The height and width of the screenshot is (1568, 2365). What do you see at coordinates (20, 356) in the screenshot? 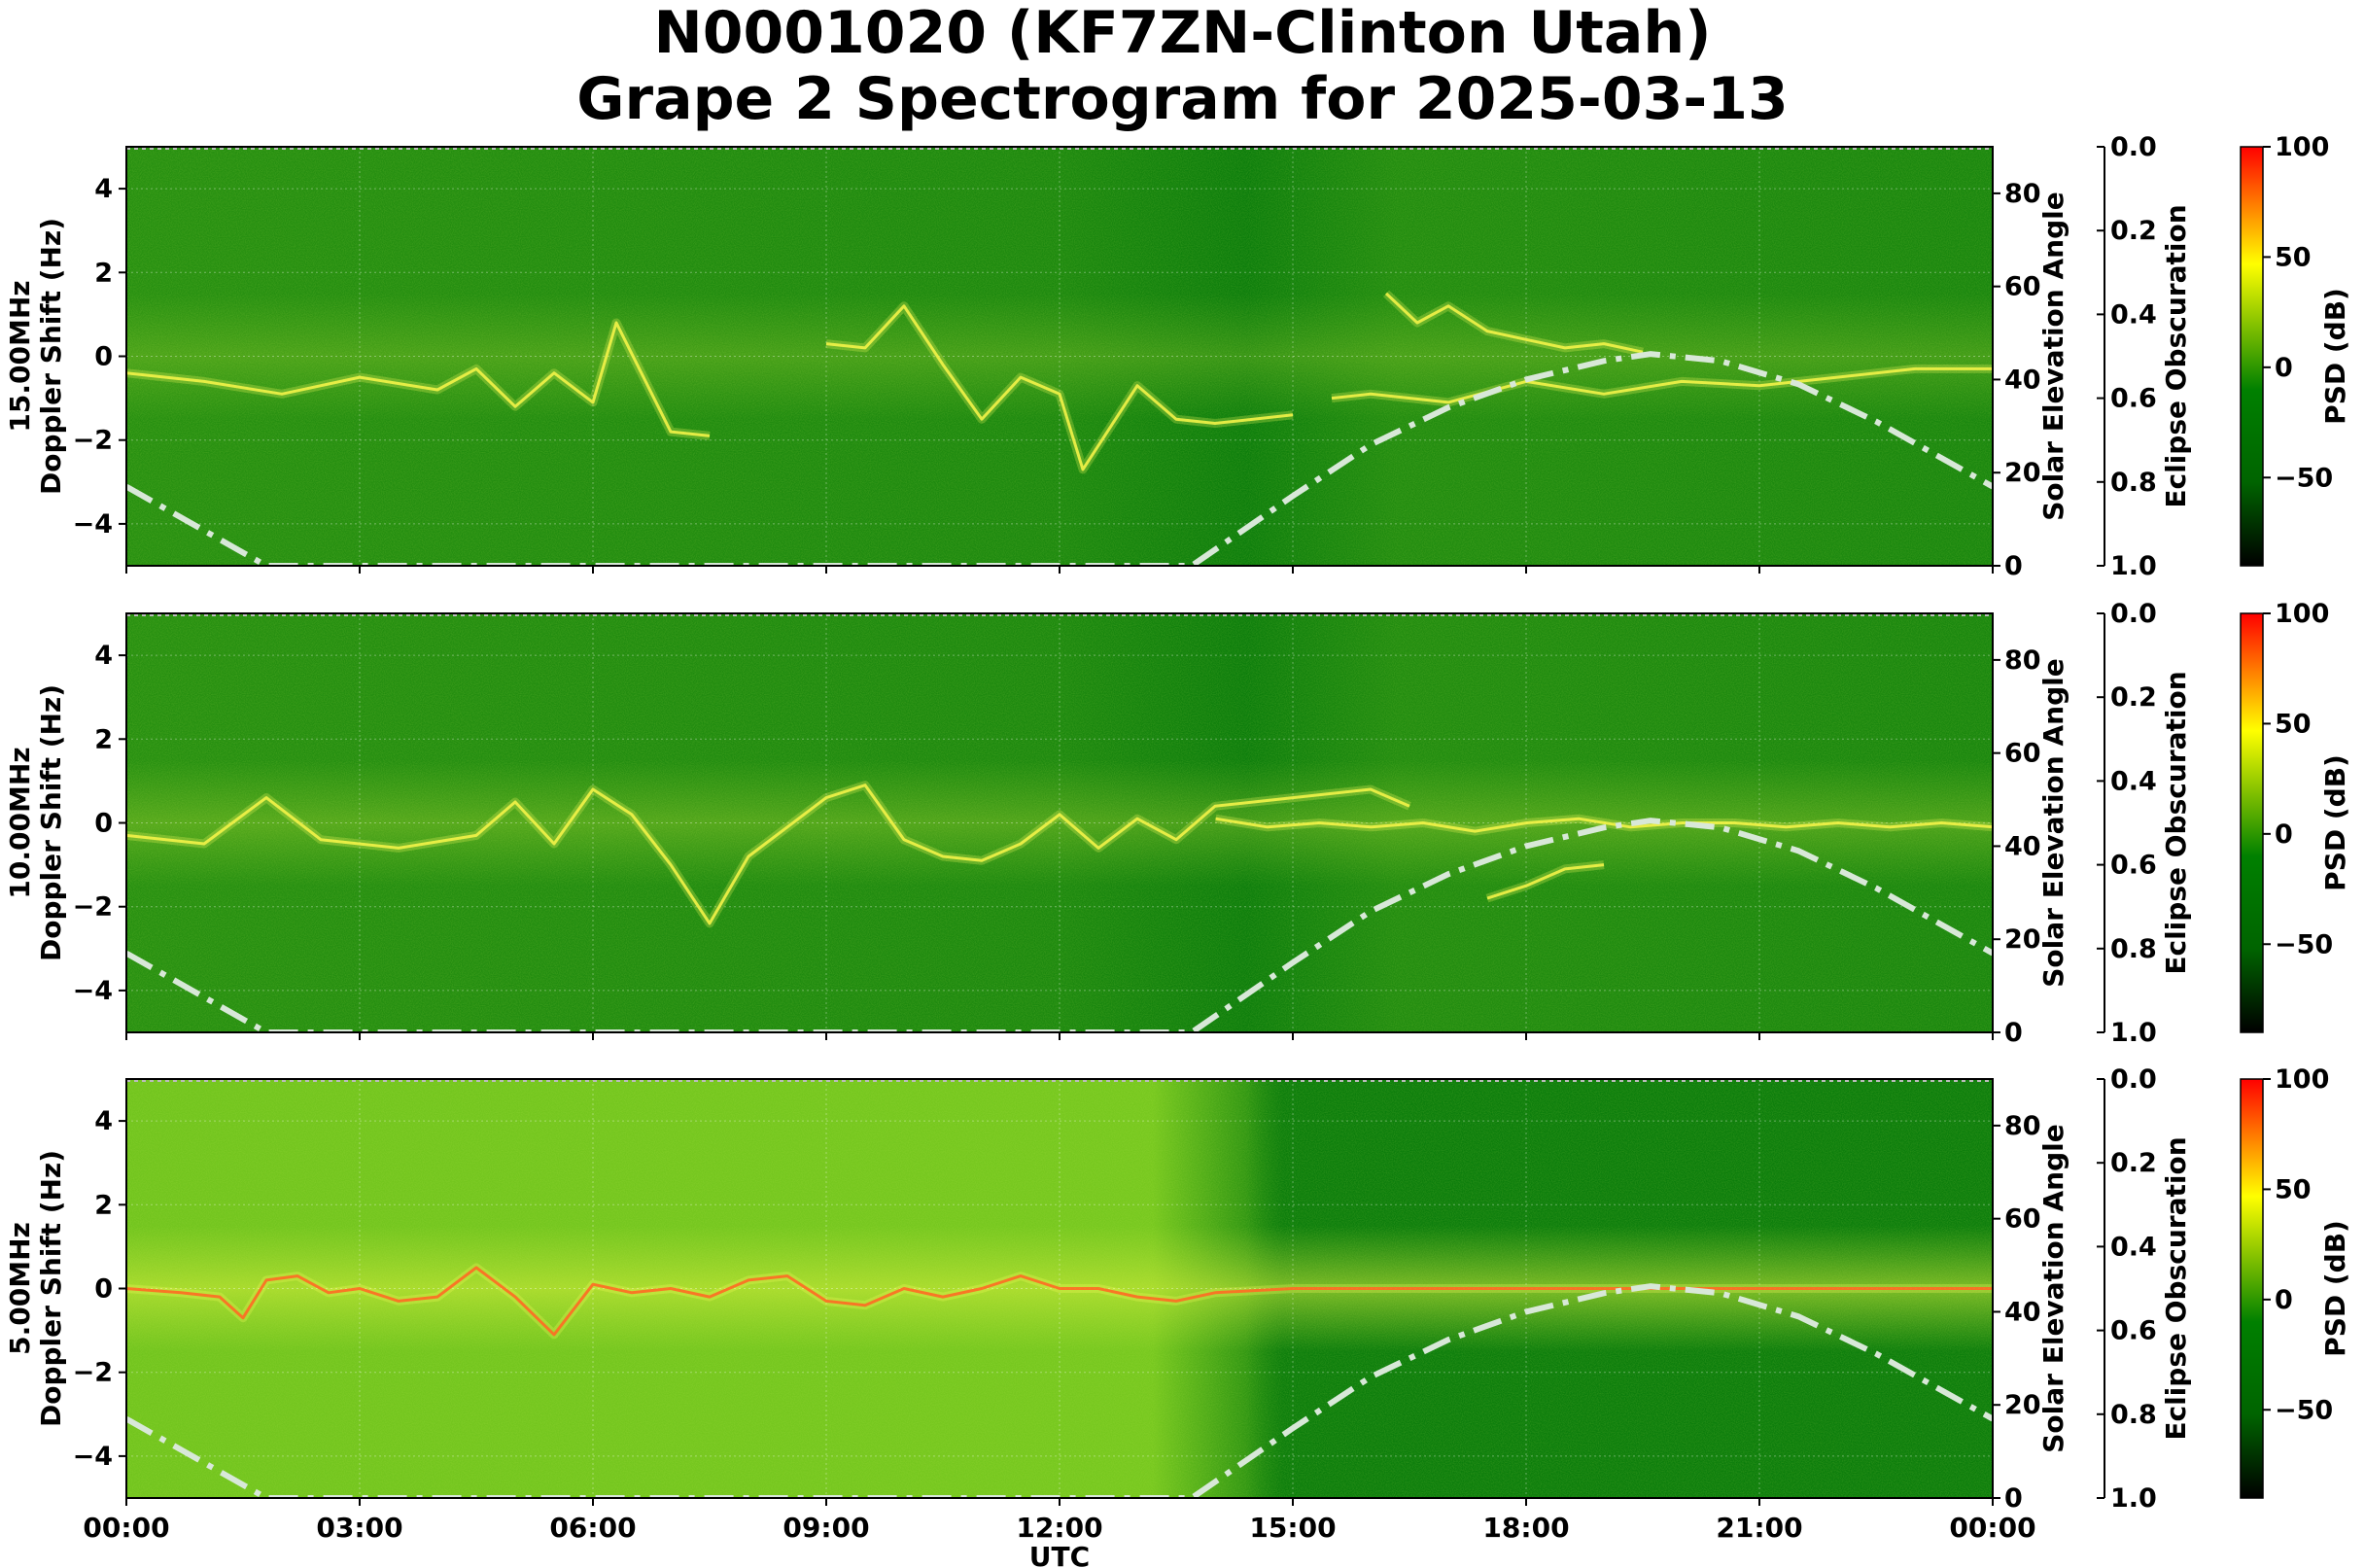
I see `y-axis-label-frequency: 15.00MHz` at bounding box center [20, 356].